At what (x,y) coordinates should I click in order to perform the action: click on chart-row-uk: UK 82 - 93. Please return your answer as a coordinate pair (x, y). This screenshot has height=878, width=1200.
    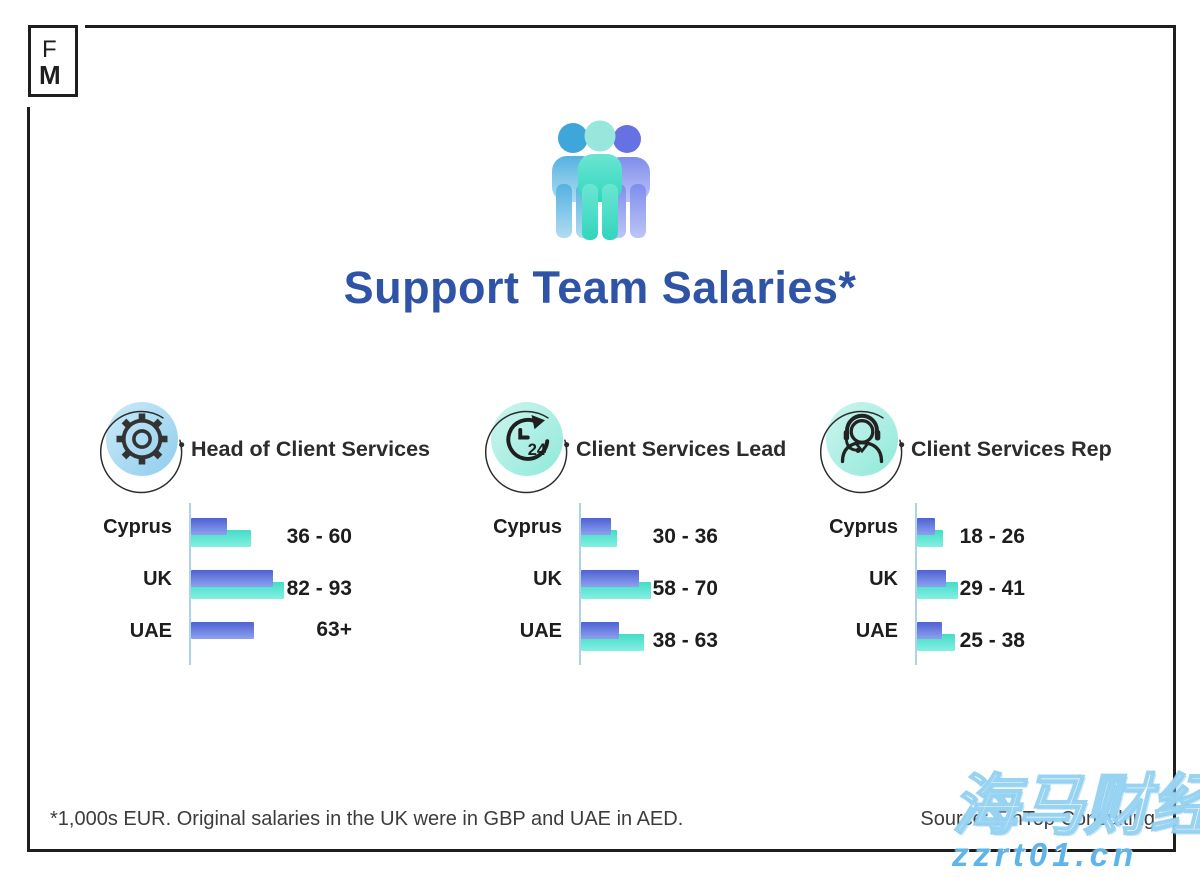
    Looking at the image, I should click on (281, 586).